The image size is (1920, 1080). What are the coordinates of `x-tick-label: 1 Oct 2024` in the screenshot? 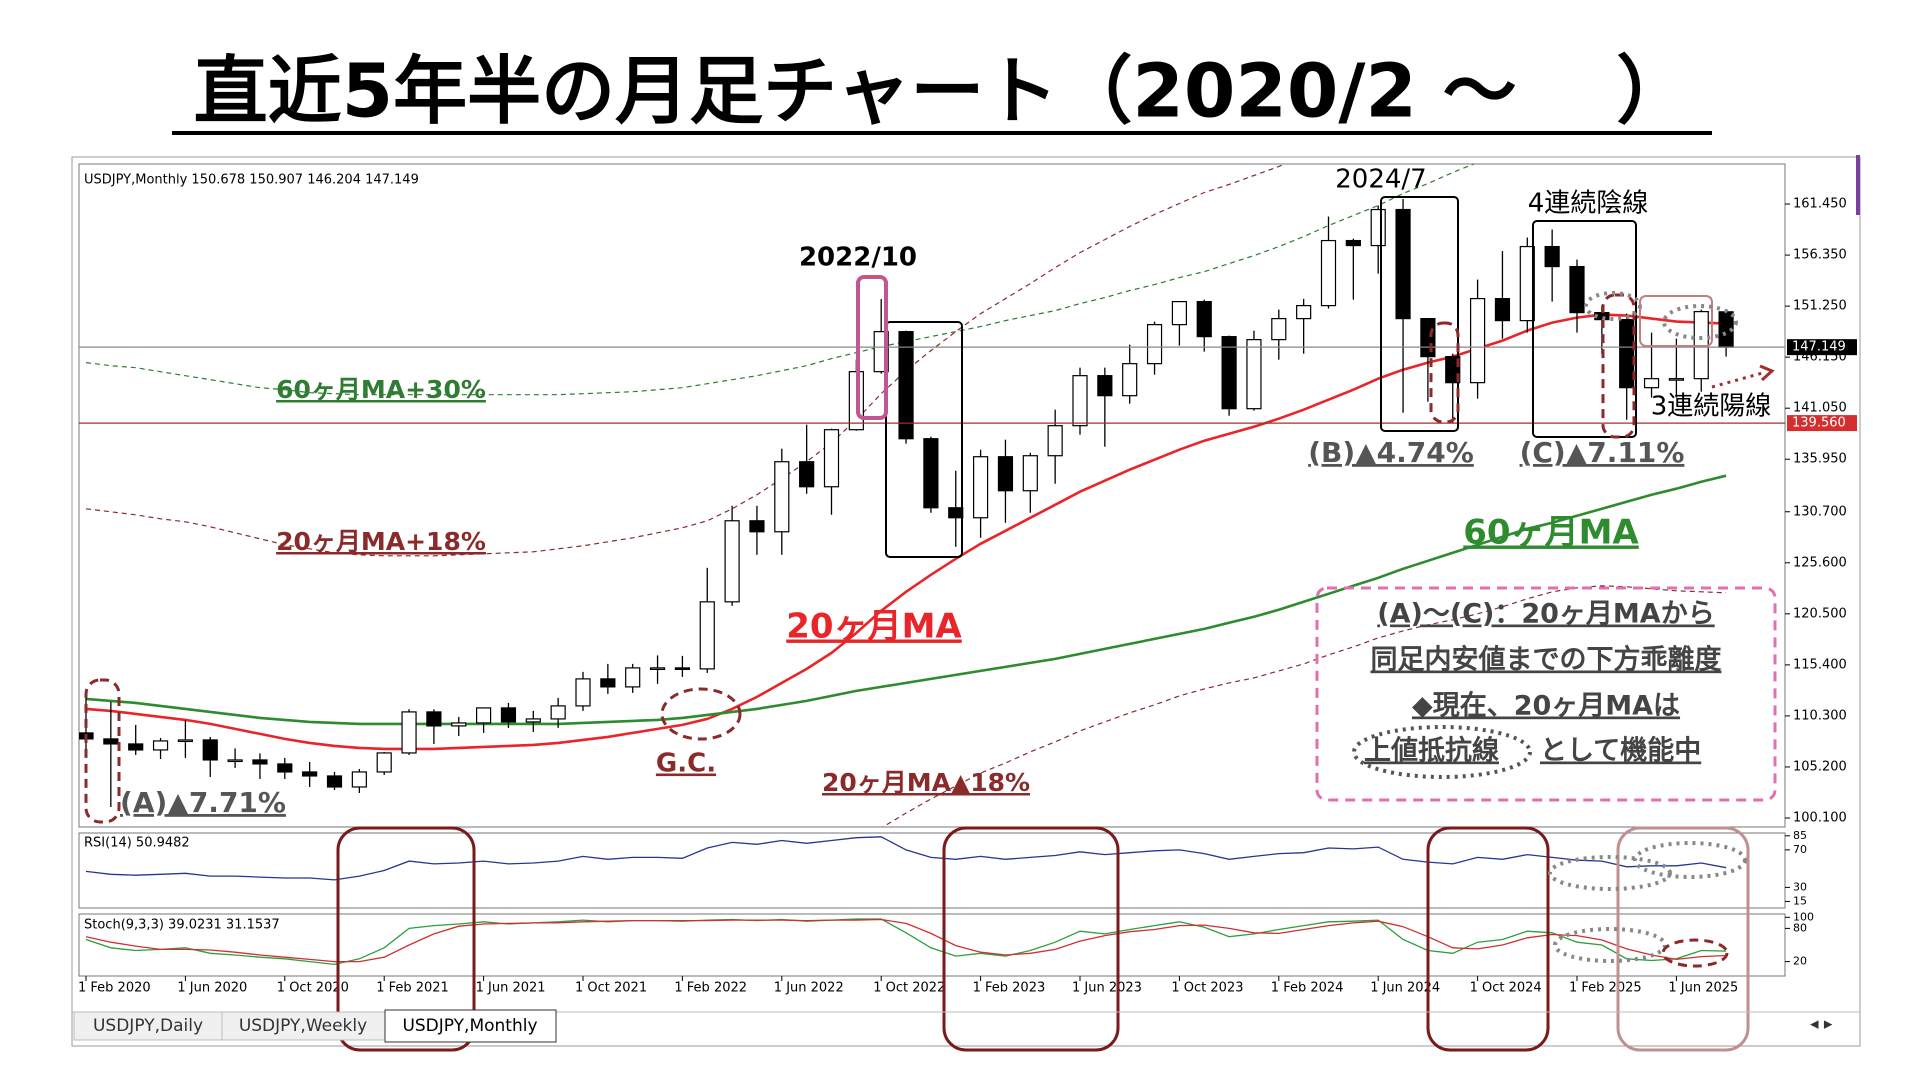 It's located at (1506, 988).